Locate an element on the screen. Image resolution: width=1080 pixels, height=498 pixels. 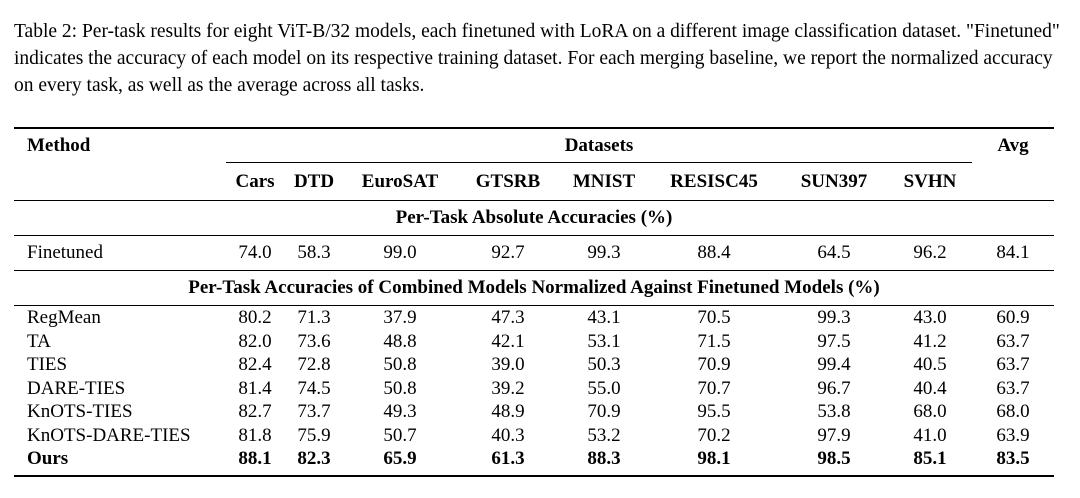
value-cell: 43.1 is located at coordinates (604, 317).